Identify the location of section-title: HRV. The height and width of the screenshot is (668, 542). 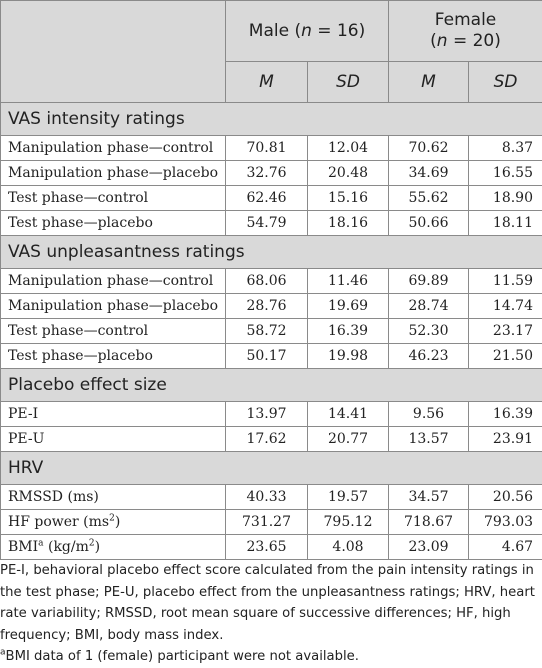
(271, 468).